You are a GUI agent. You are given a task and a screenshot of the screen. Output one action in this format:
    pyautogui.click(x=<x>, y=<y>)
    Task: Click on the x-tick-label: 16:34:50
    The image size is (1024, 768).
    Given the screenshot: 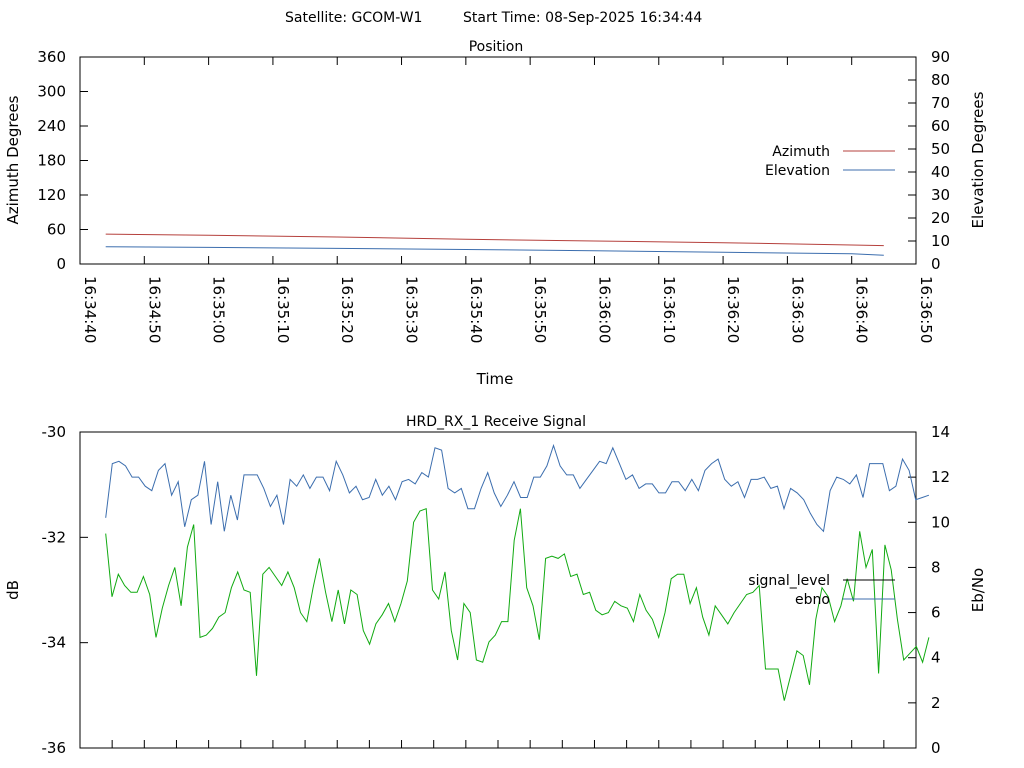 What is the action you would take?
    pyautogui.click(x=154, y=309)
    